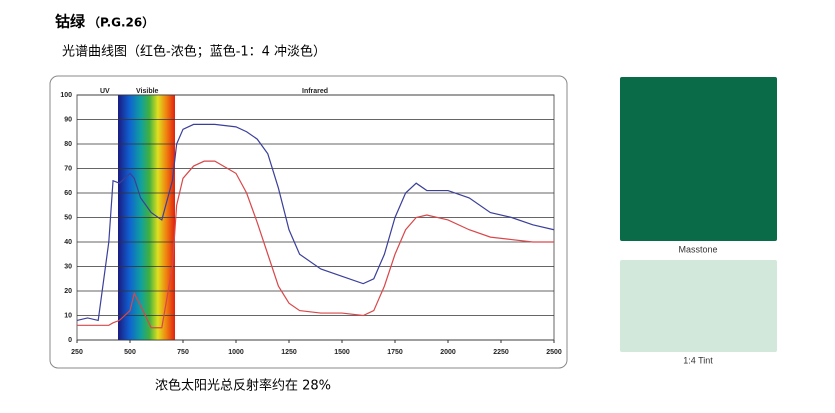 The image size is (835, 413). What do you see at coordinates (77, 352) in the screenshot?
I see `x-tick-label: 250` at bounding box center [77, 352].